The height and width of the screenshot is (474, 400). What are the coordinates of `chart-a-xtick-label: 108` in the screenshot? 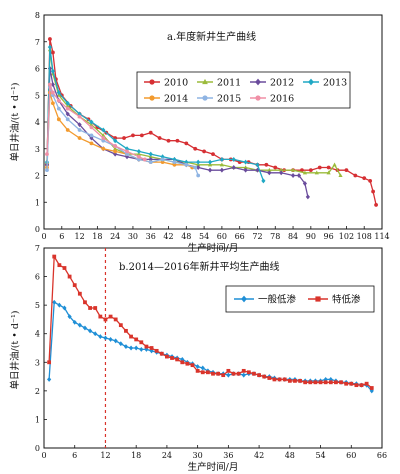 It's located at (364, 236).